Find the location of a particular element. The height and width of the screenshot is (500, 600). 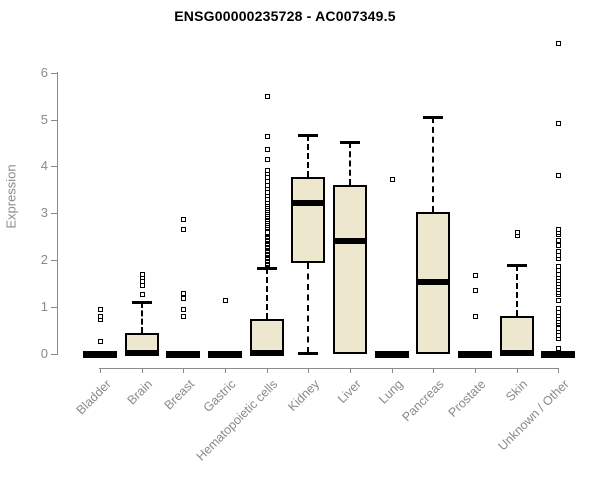

chart-title: ENSG00000235728 - AC007349.5 is located at coordinates (285, 16).